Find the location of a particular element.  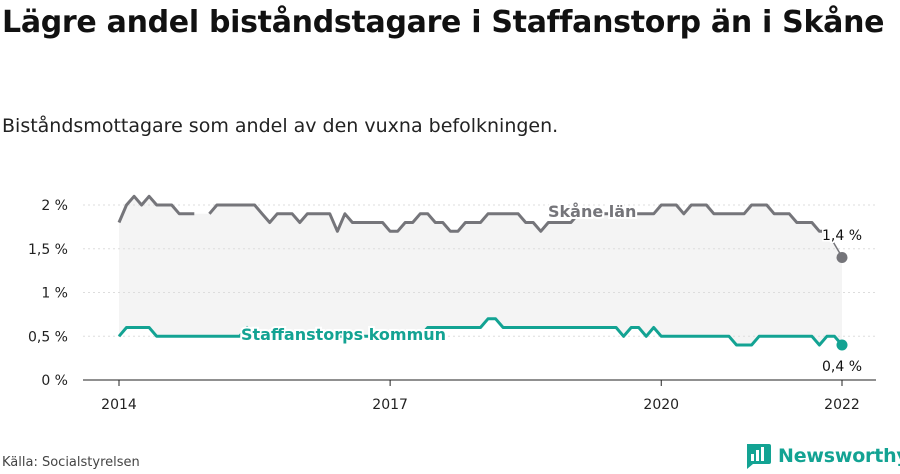

y-tick-label: 2 % is located at coordinates (54, 206).